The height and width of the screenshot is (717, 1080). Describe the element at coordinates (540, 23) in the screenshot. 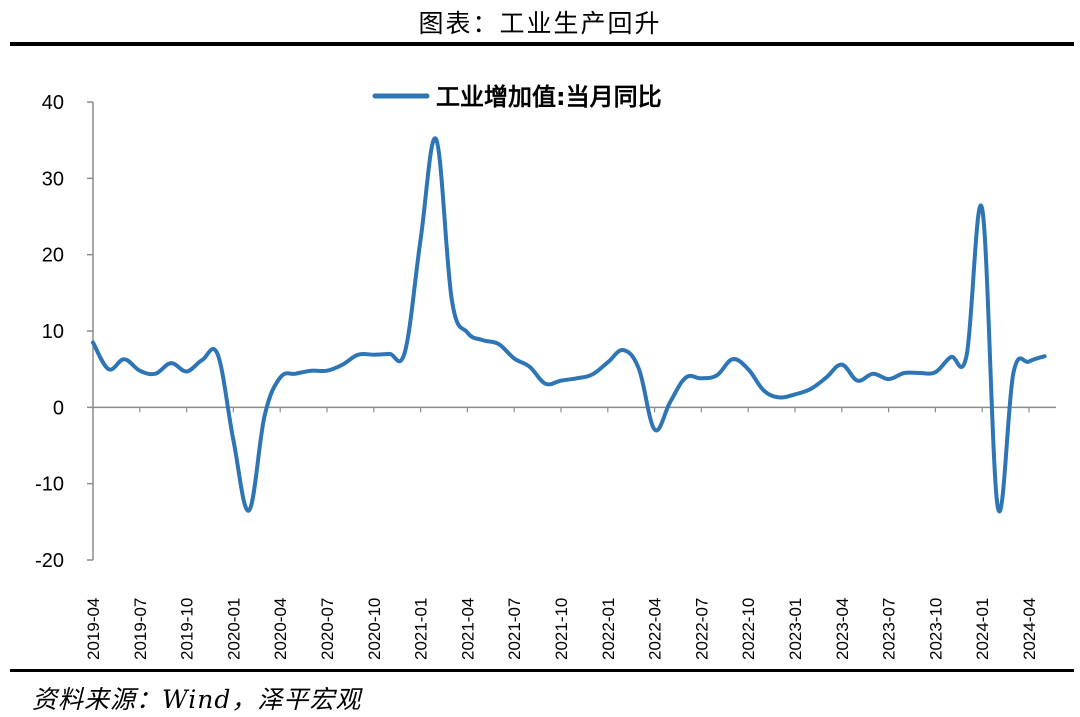

I see `figure-title: 图表：工业生产回升` at that location.